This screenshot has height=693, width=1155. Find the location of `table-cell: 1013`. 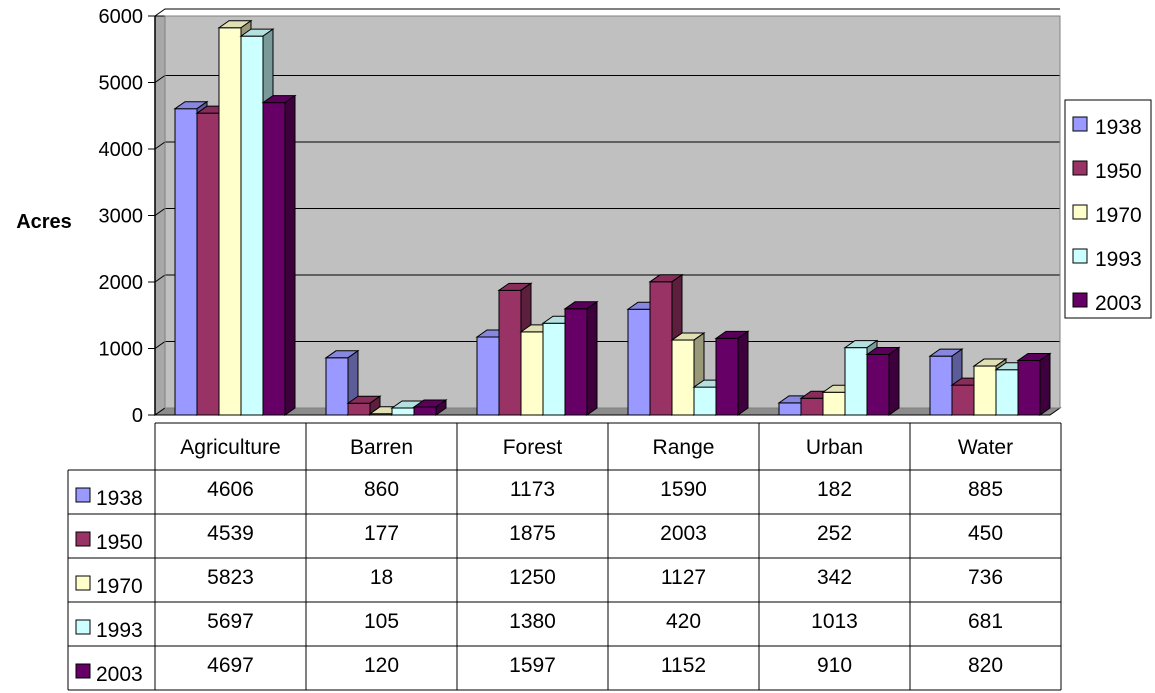

table-cell: 1013 is located at coordinates (834, 621).